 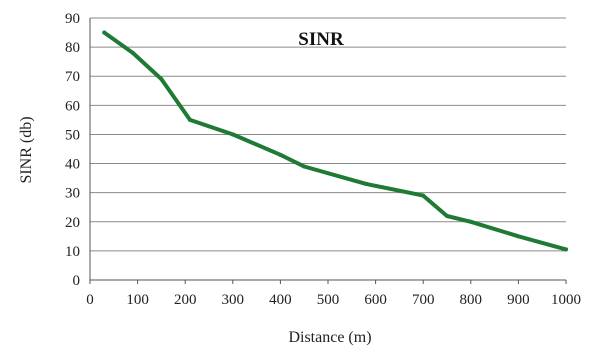 What do you see at coordinates (77, 281) in the screenshot?
I see `y-tick-label: 0` at bounding box center [77, 281].